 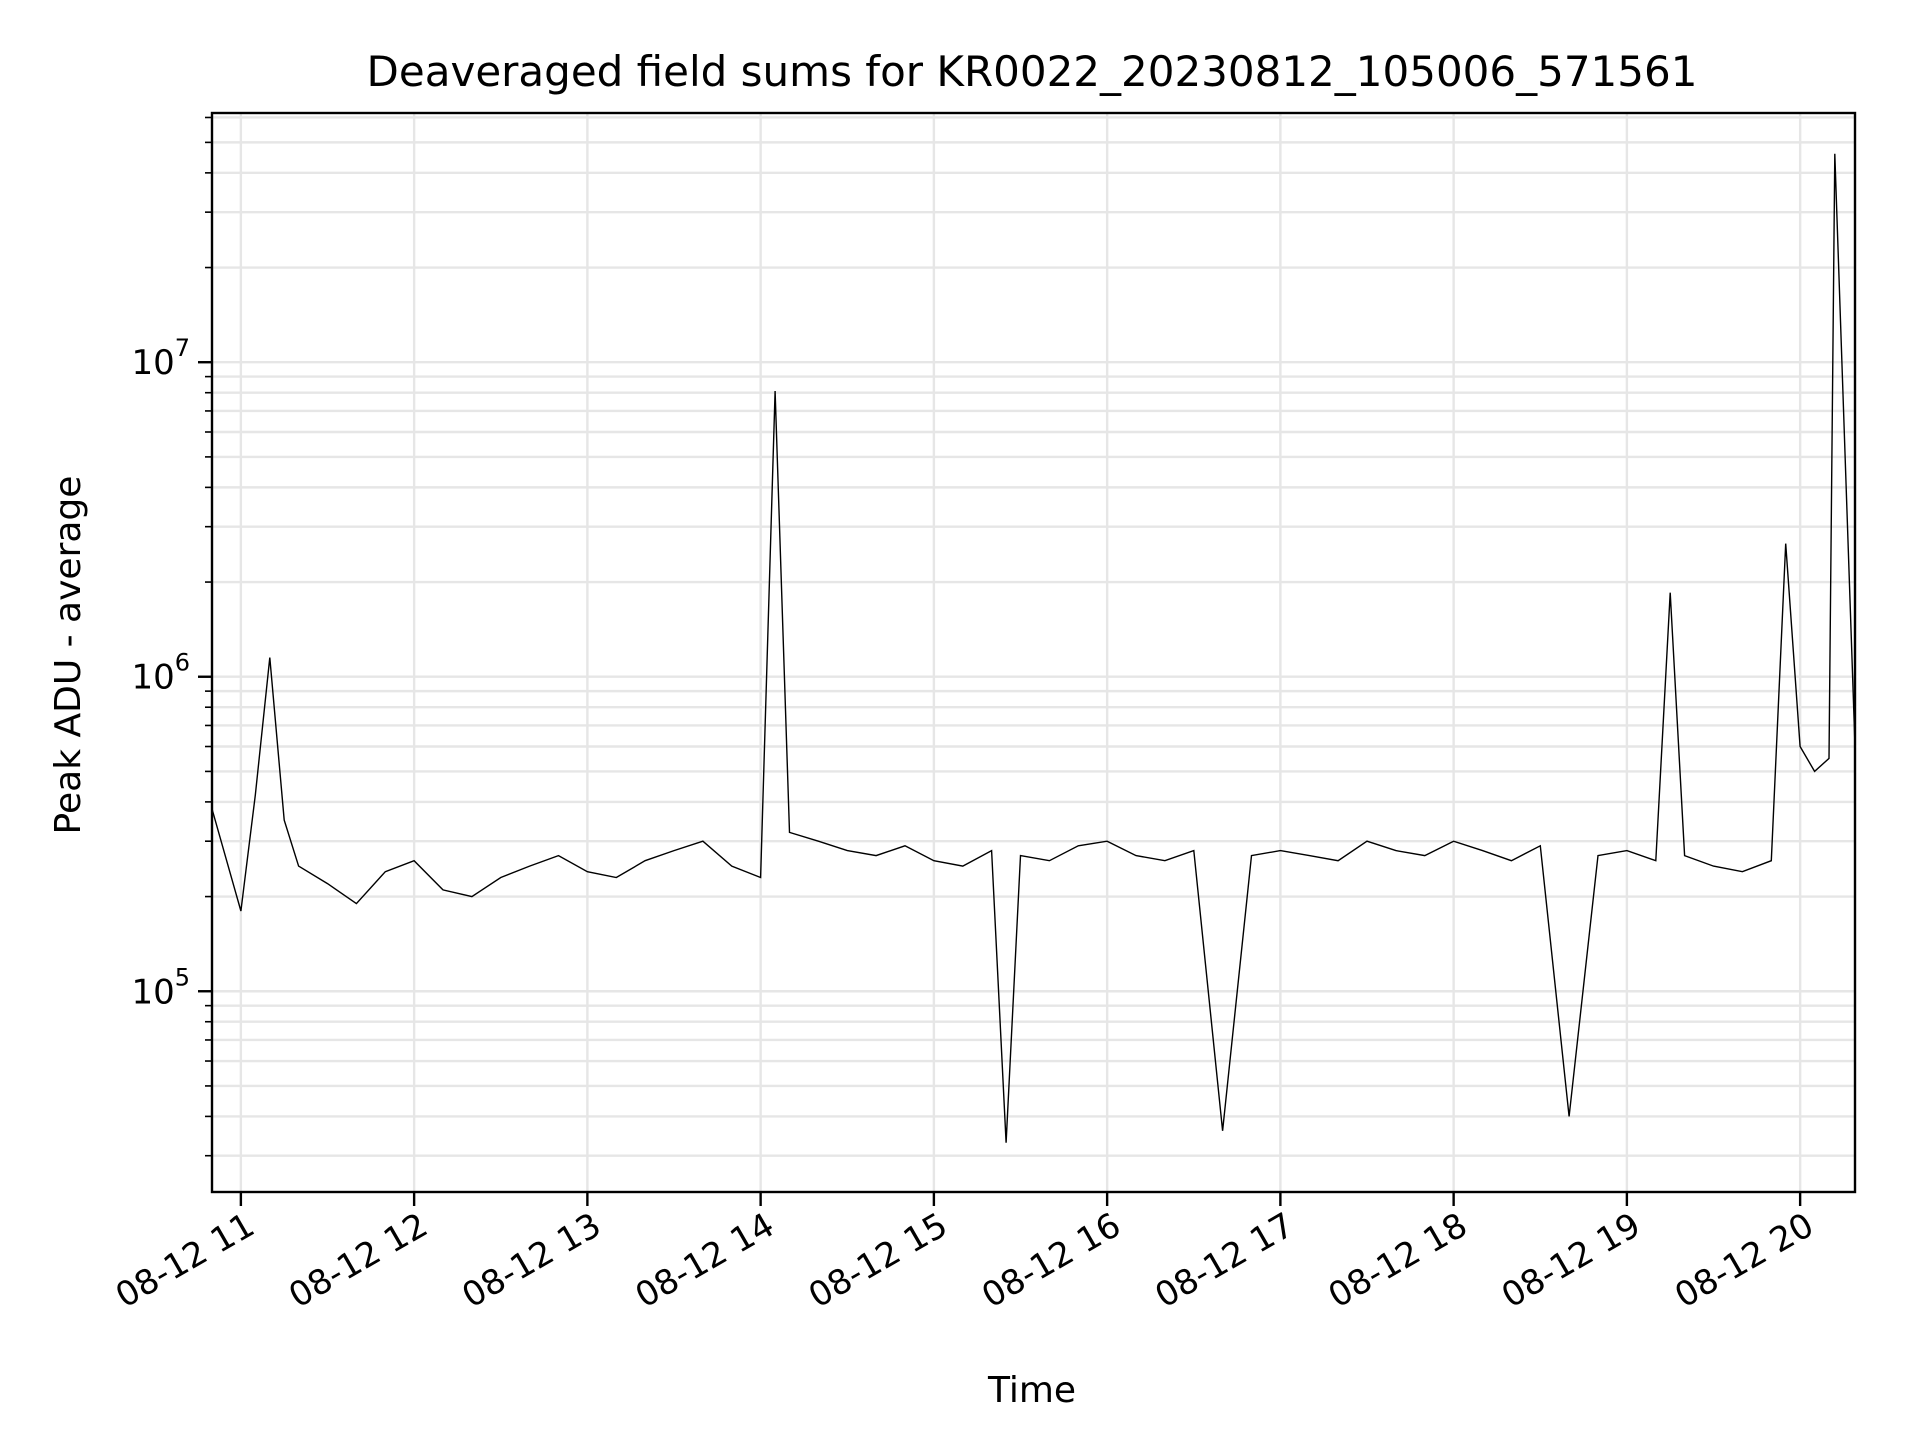 What do you see at coordinates (182, 977) in the screenshot?
I see `y-tick-exponent: 5` at bounding box center [182, 977].